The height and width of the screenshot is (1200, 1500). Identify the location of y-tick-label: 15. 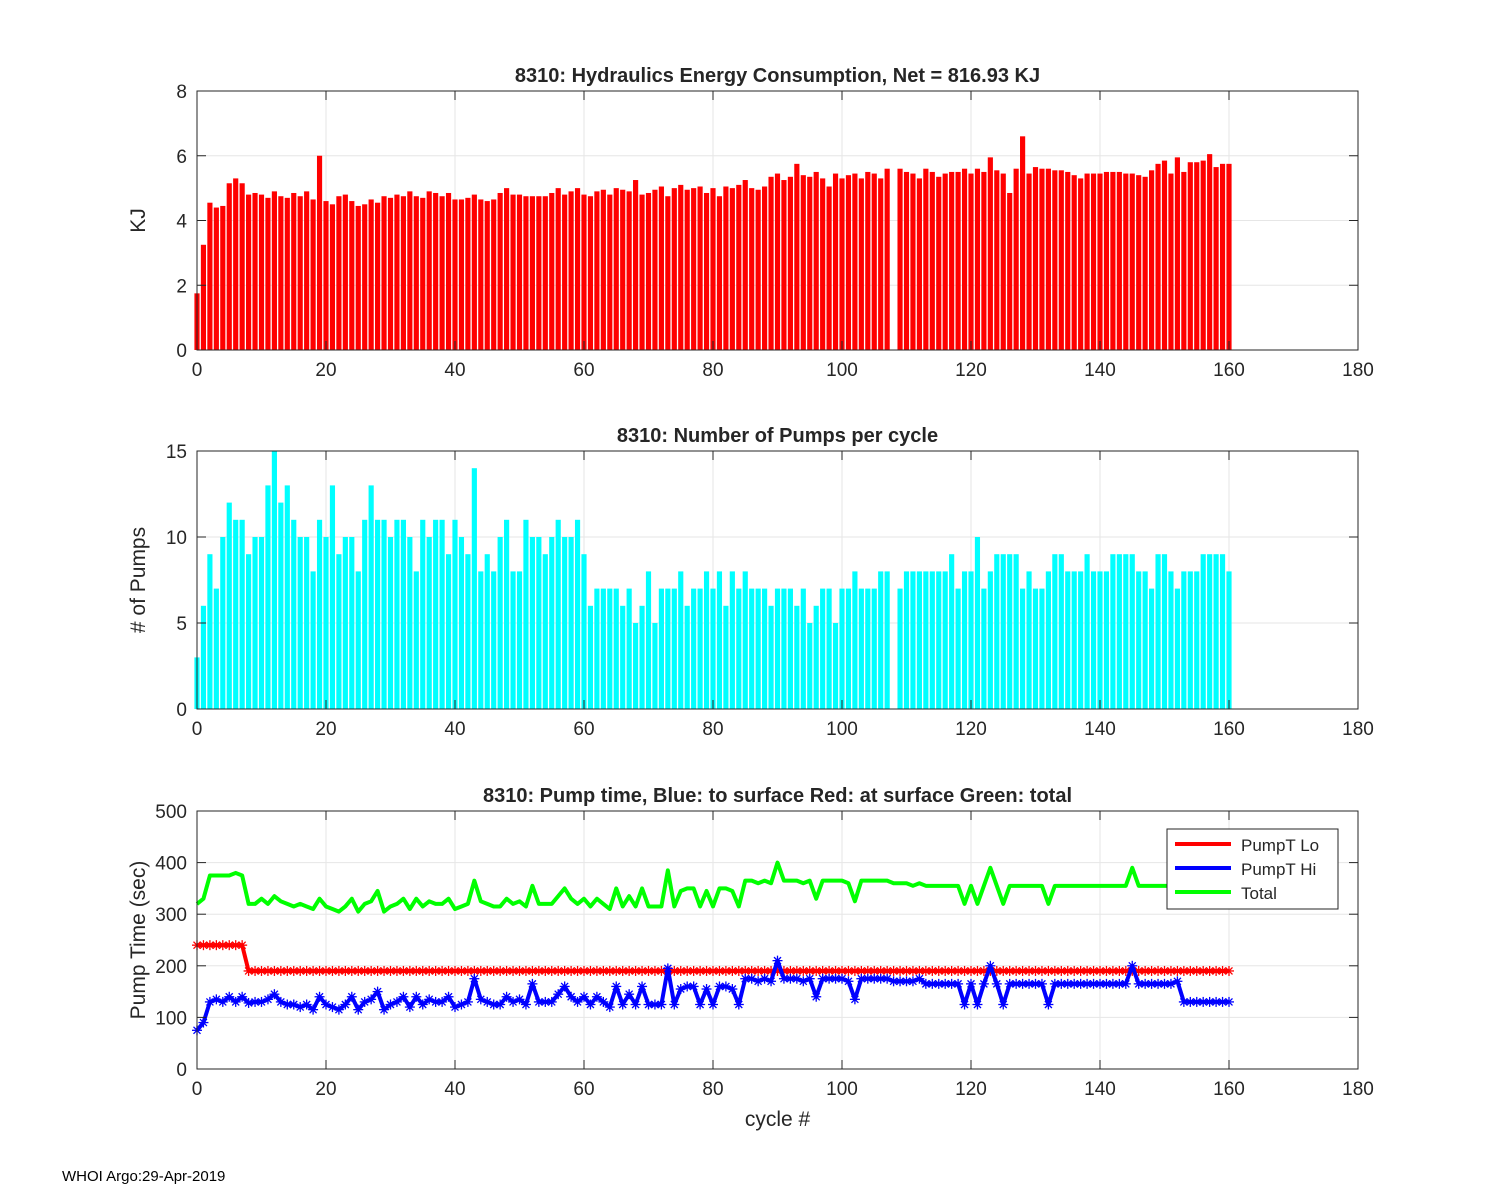
(176, 452).